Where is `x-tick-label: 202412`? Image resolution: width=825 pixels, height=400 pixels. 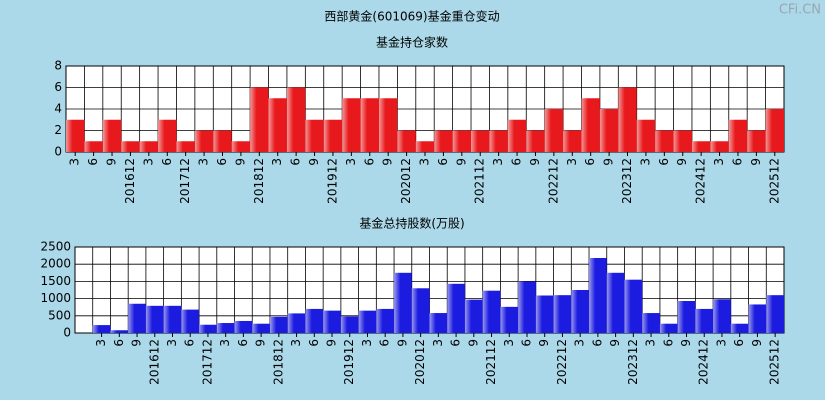
x-tick-label: 202412 is located at coordinates (701, 181).